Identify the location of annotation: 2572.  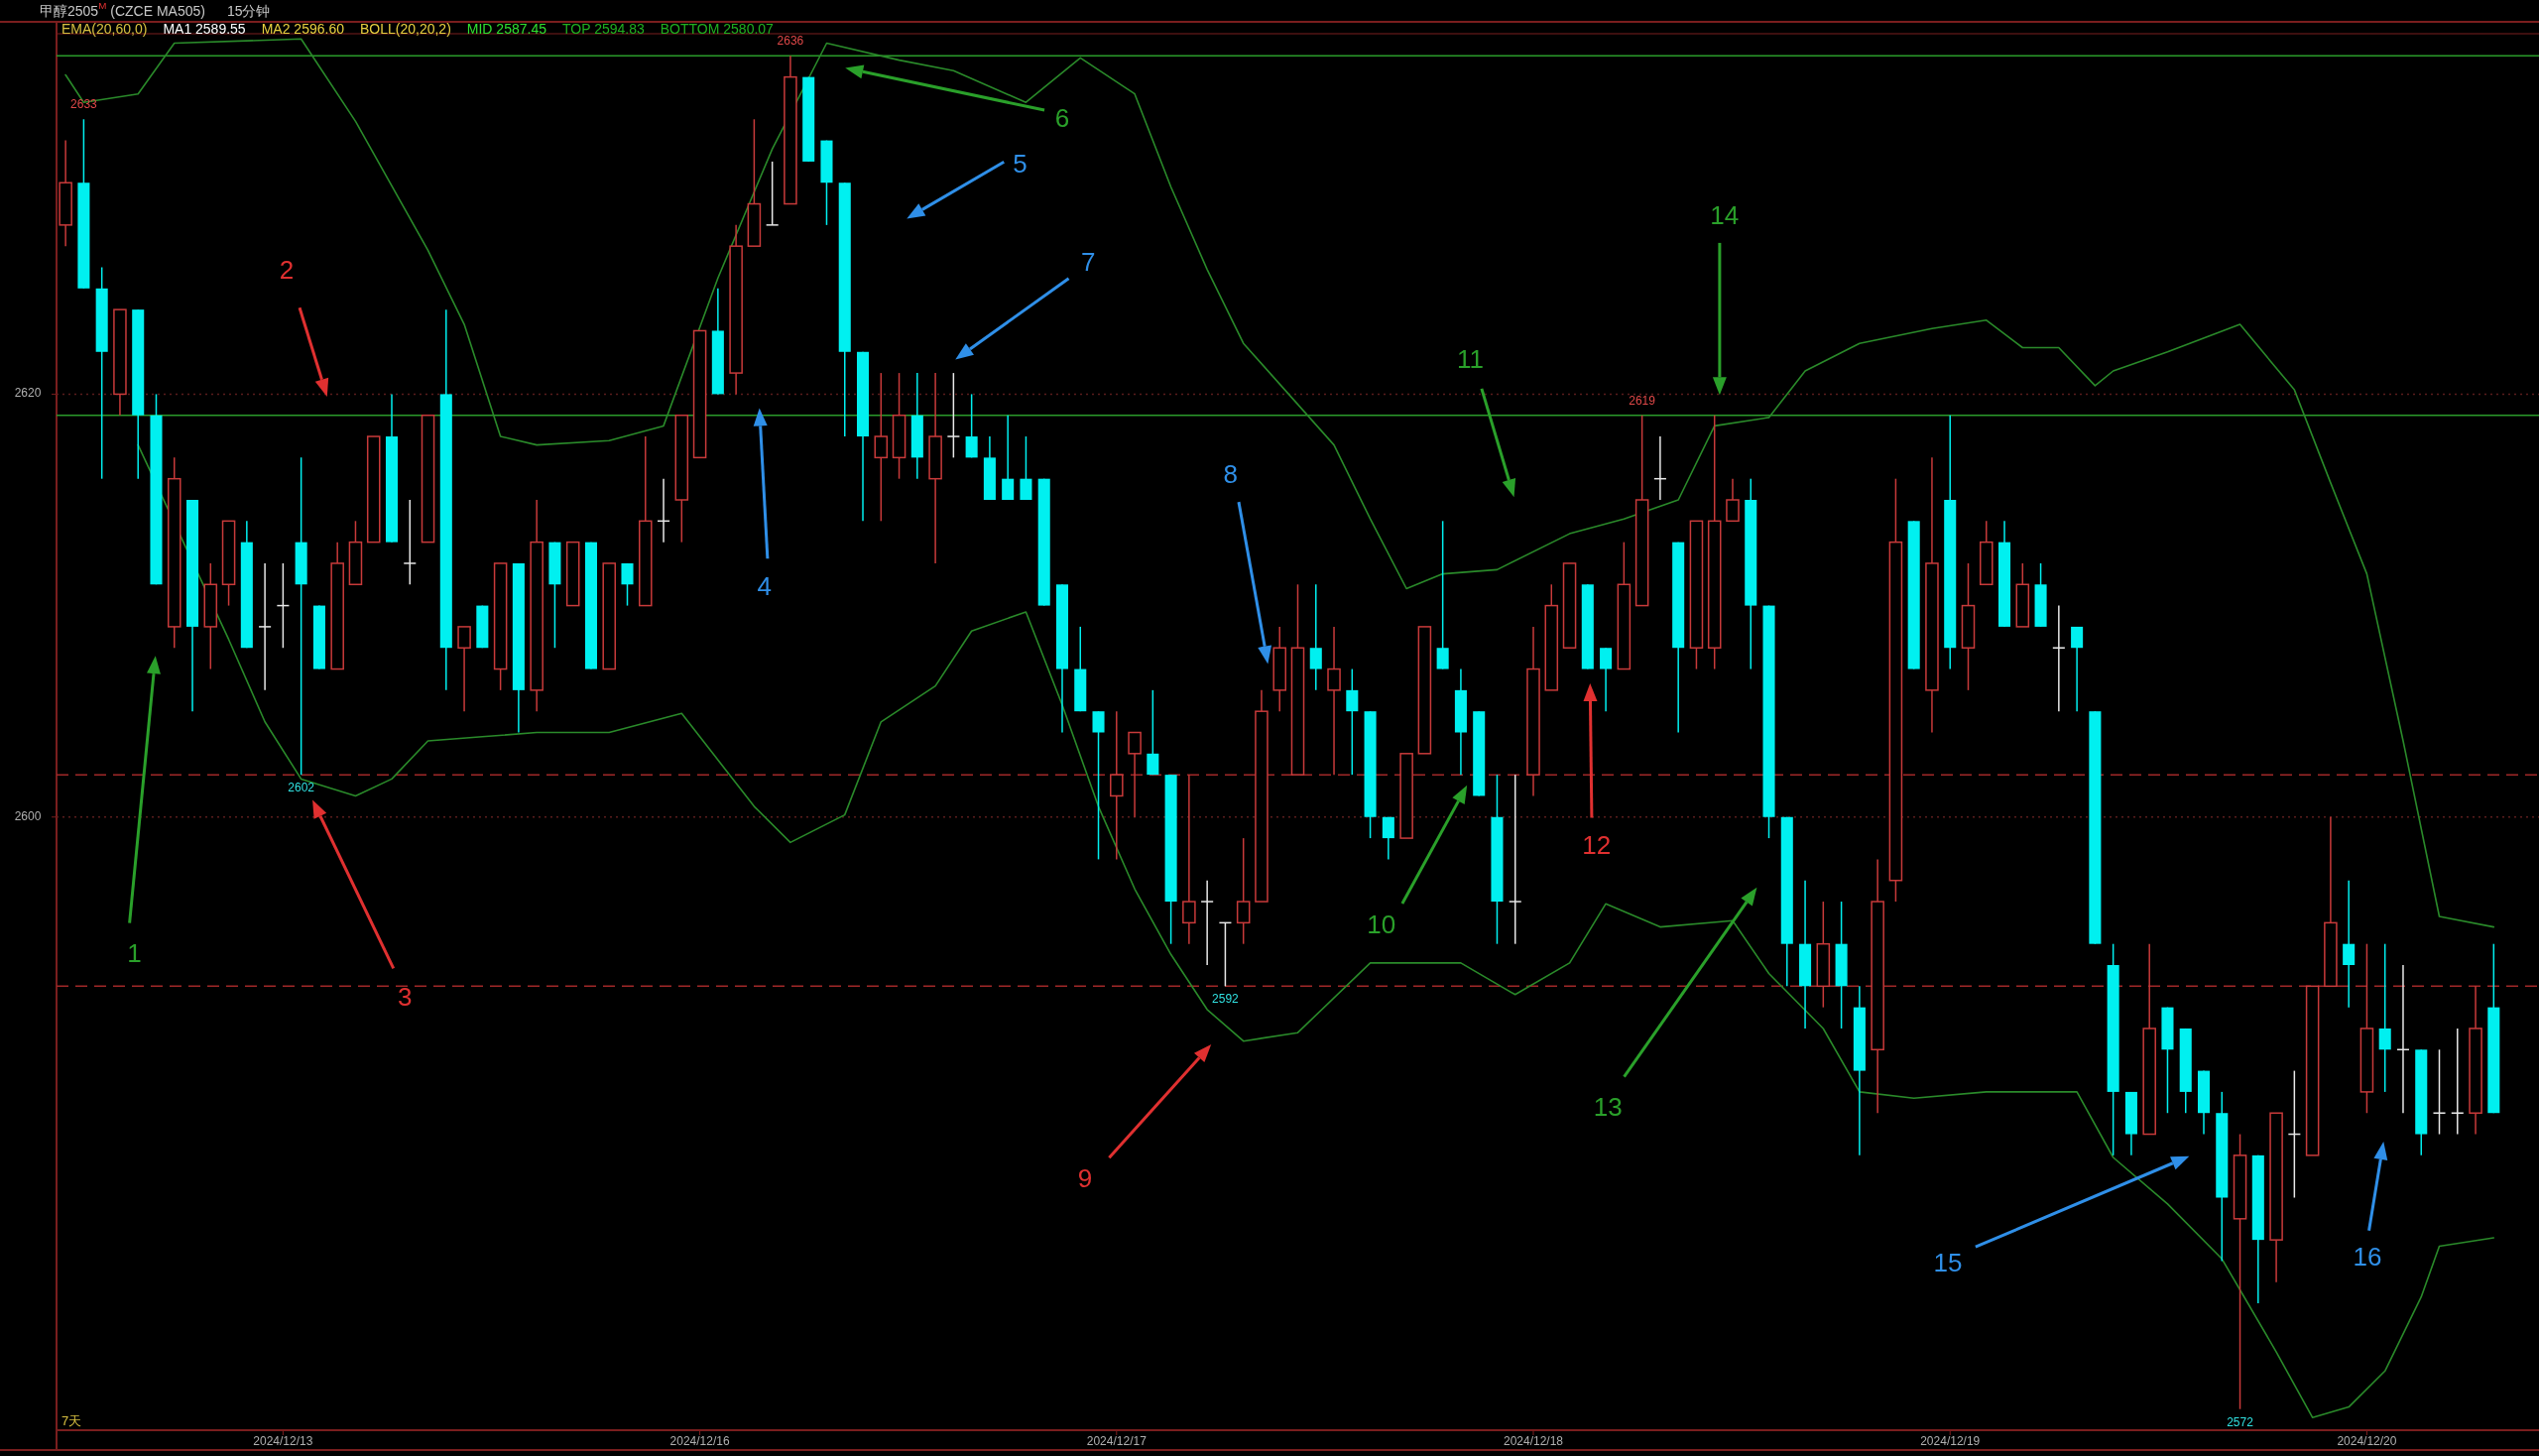
(2240, 1421).